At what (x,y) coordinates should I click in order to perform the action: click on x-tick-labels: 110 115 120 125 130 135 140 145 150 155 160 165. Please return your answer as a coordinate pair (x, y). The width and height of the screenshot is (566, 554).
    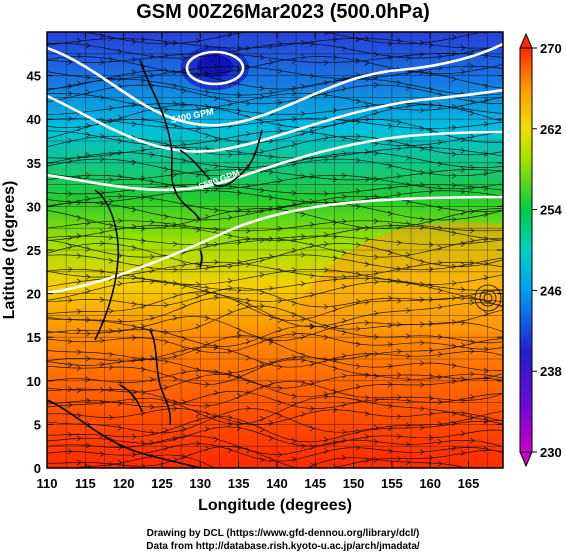
    Looking at the image, I should click on (258, 483).